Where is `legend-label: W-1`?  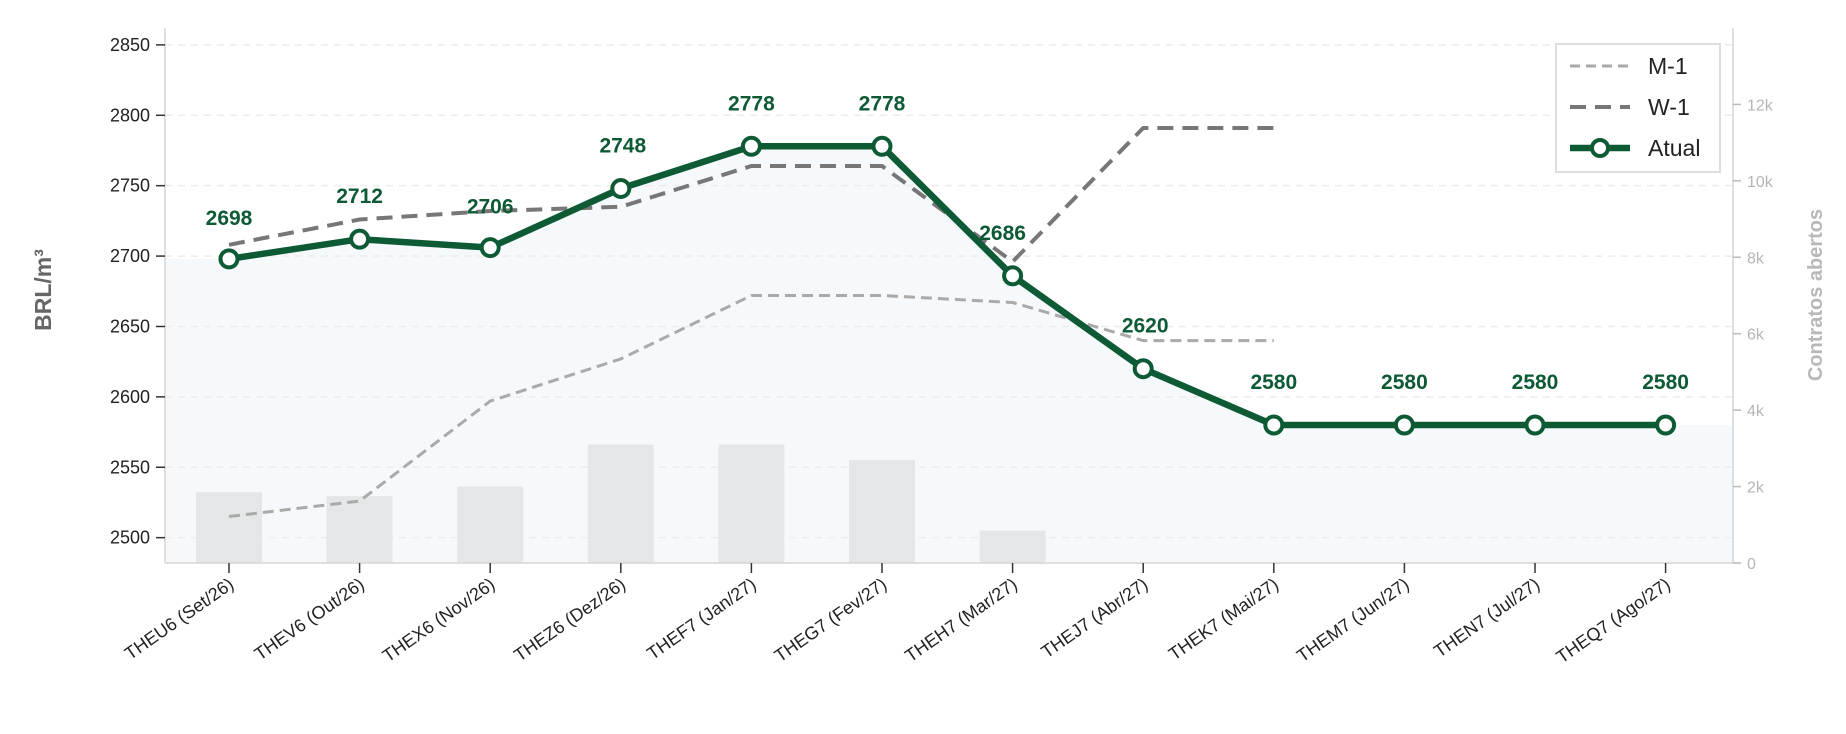
legend-label: W-1 is located at coordinates (1669, 107).